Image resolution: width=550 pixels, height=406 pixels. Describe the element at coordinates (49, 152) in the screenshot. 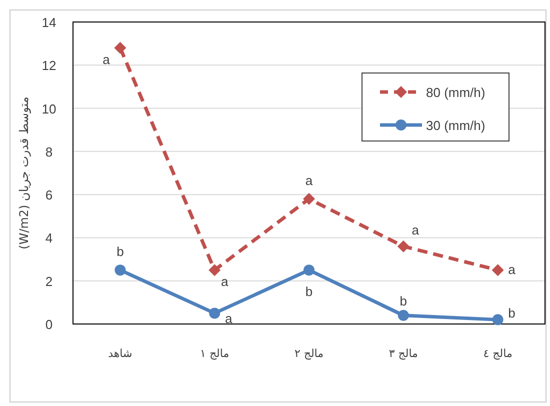

I see `y-tick-label: 8` at that location.